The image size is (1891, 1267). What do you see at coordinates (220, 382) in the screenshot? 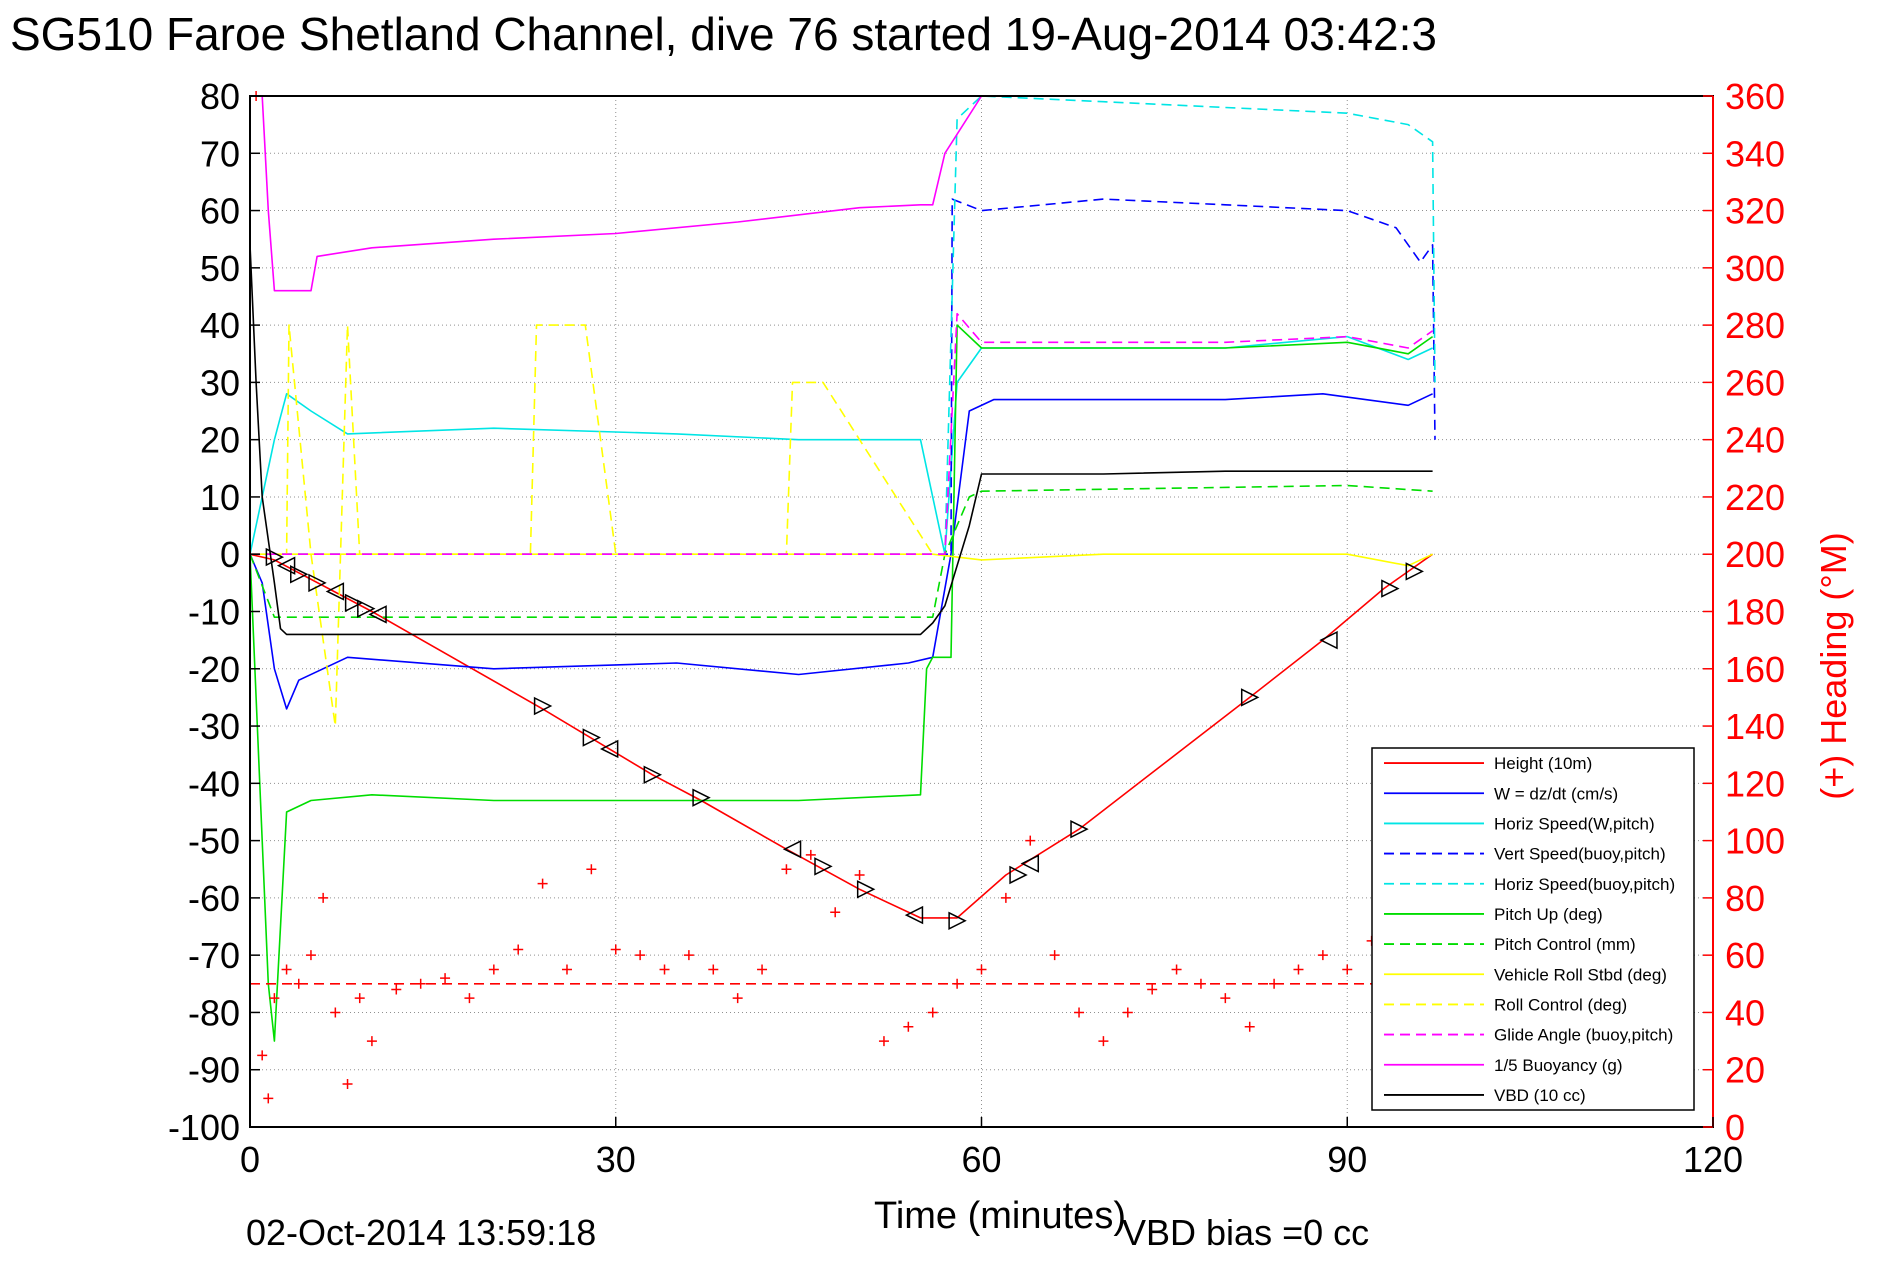
I see `left-tick-label: 30` at bounding box center [220, 382].